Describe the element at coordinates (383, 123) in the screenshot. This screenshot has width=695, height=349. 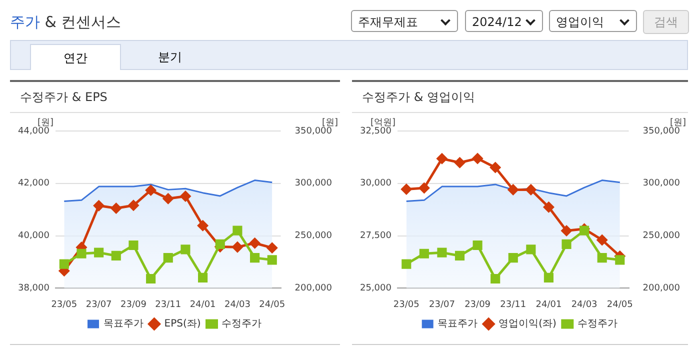
I see `y-axis-title: [억원]` at that location.